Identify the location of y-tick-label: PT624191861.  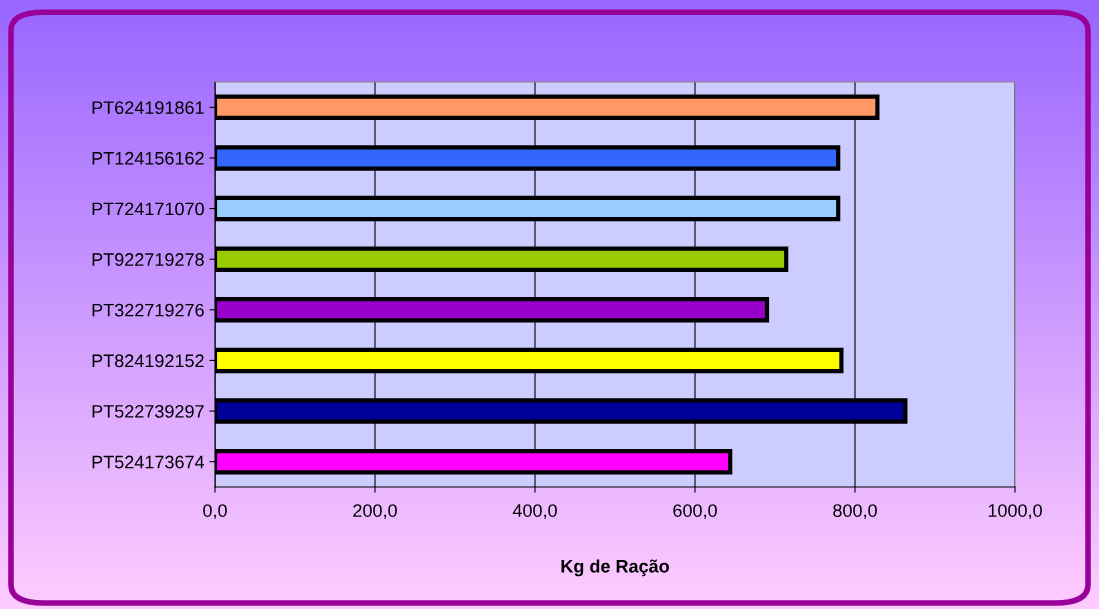
(148, 108).